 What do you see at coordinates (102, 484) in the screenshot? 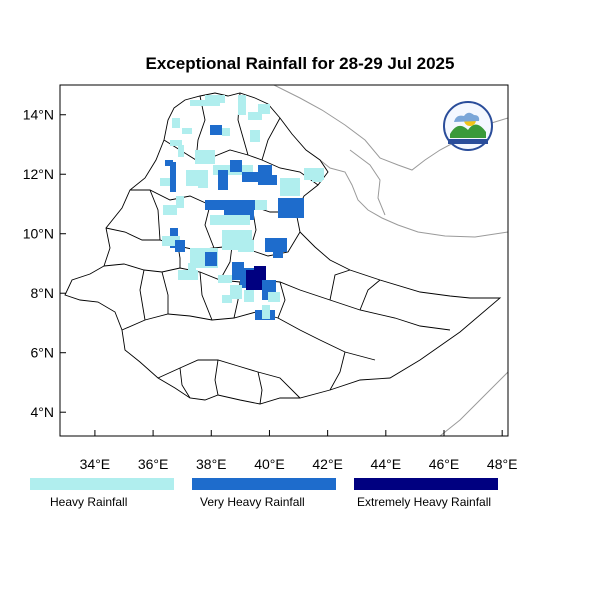
I see `legend-swatch-heavy` at bounding box center [102, 484].